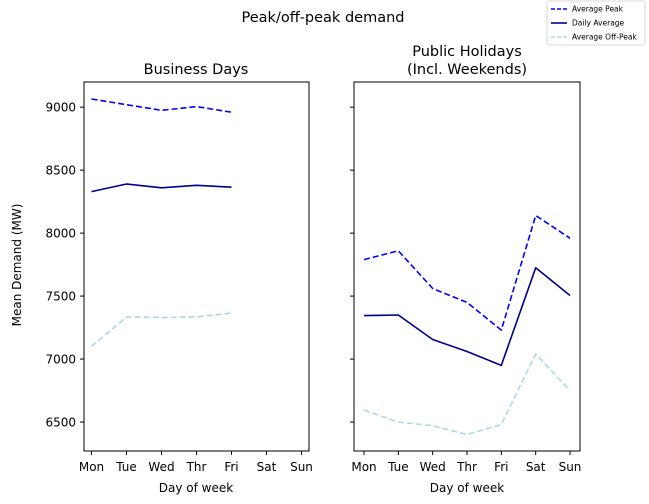 The width and height of the screenshot is (649, 504). I want to click on y-ticks-holidays, so click(352, 264).